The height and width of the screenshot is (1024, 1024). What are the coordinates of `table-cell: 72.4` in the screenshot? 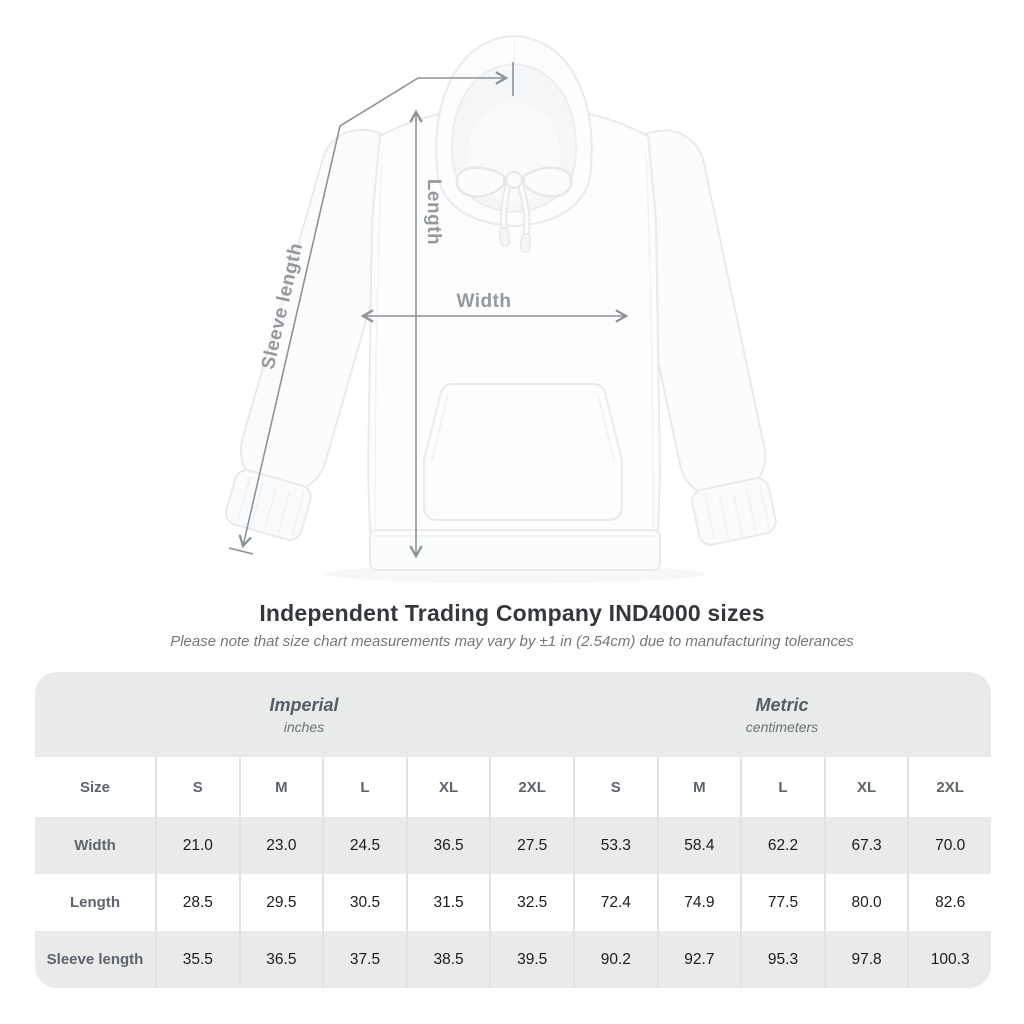 It's located at (614, 902).